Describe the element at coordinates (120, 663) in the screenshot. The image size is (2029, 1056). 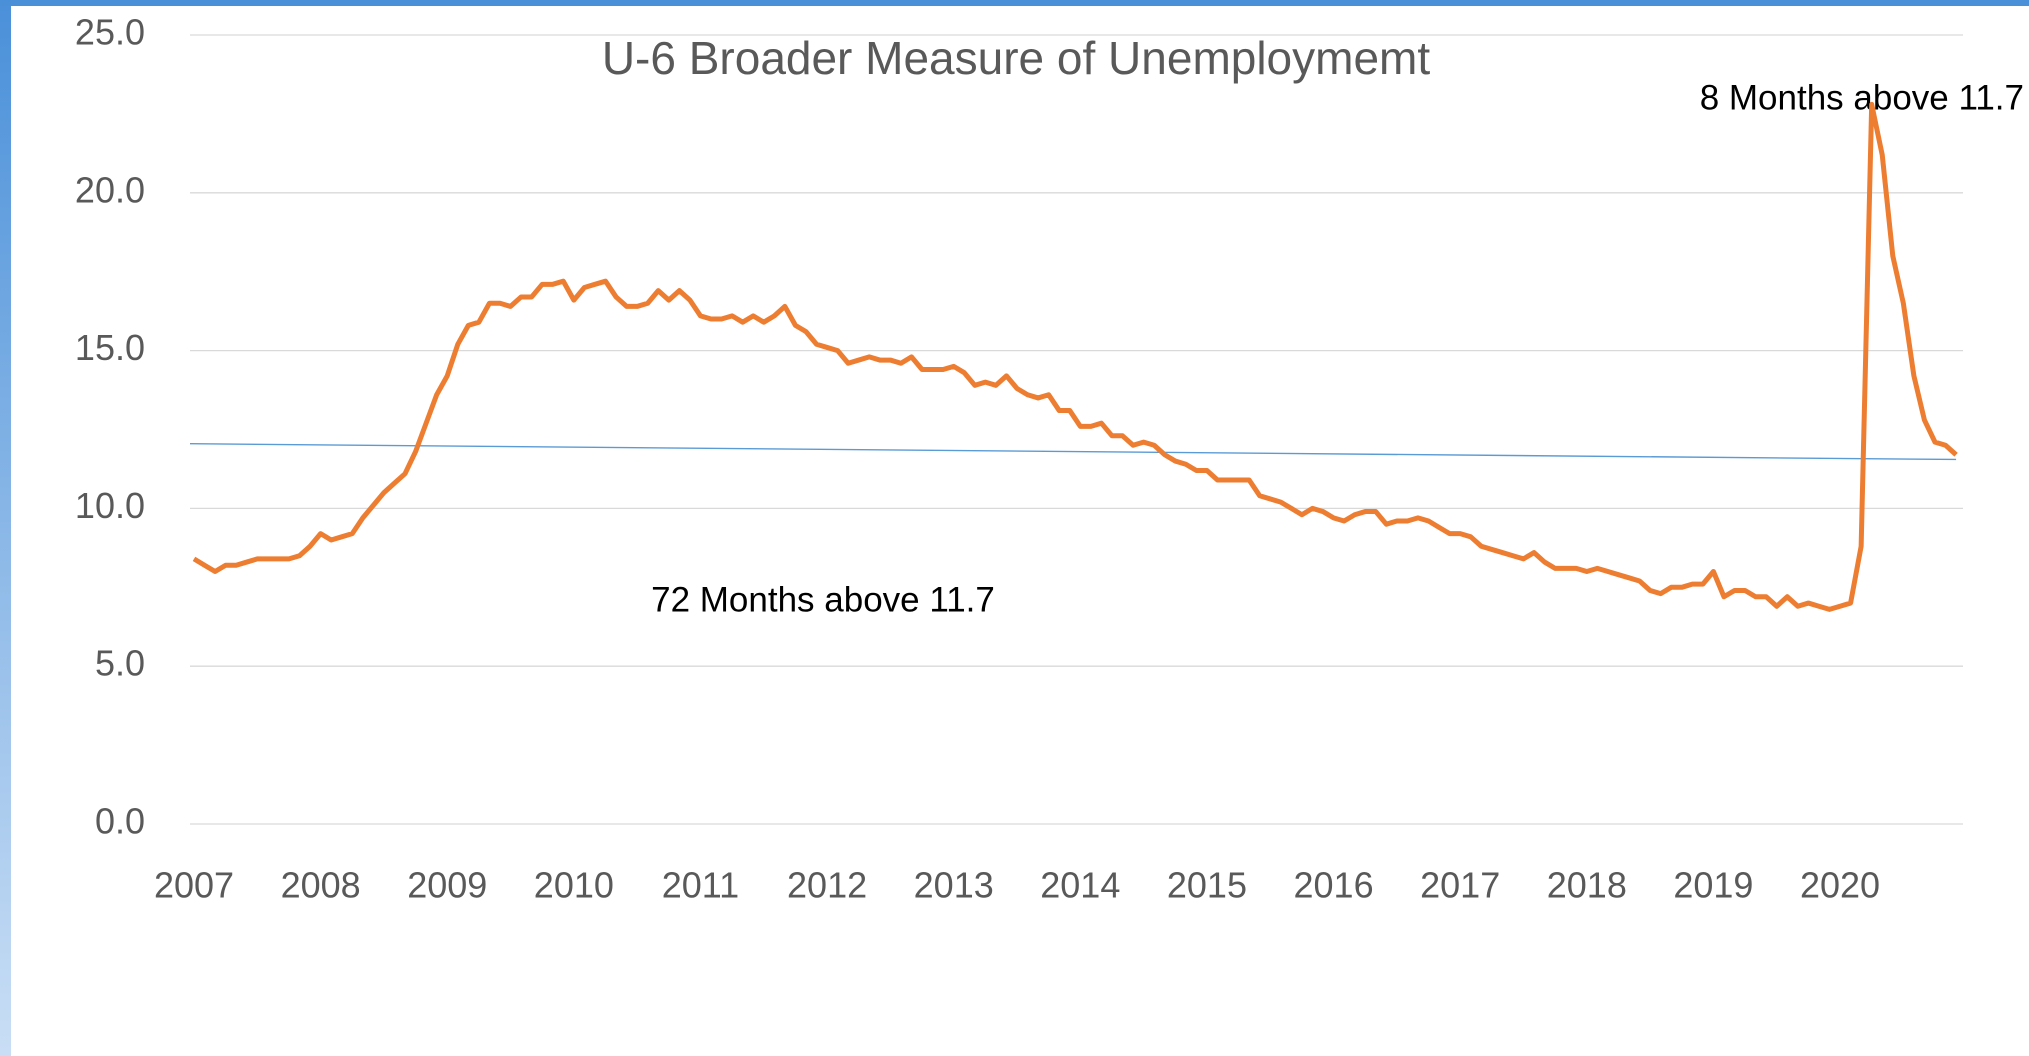
I see `y-tick-label: 5.0` at that location.